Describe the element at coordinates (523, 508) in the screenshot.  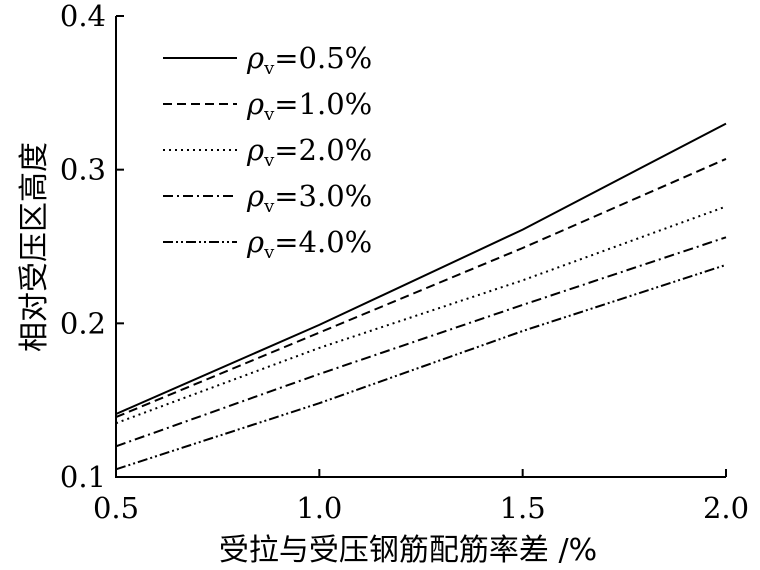
I see `x-tick-label: 1.5` at that location.